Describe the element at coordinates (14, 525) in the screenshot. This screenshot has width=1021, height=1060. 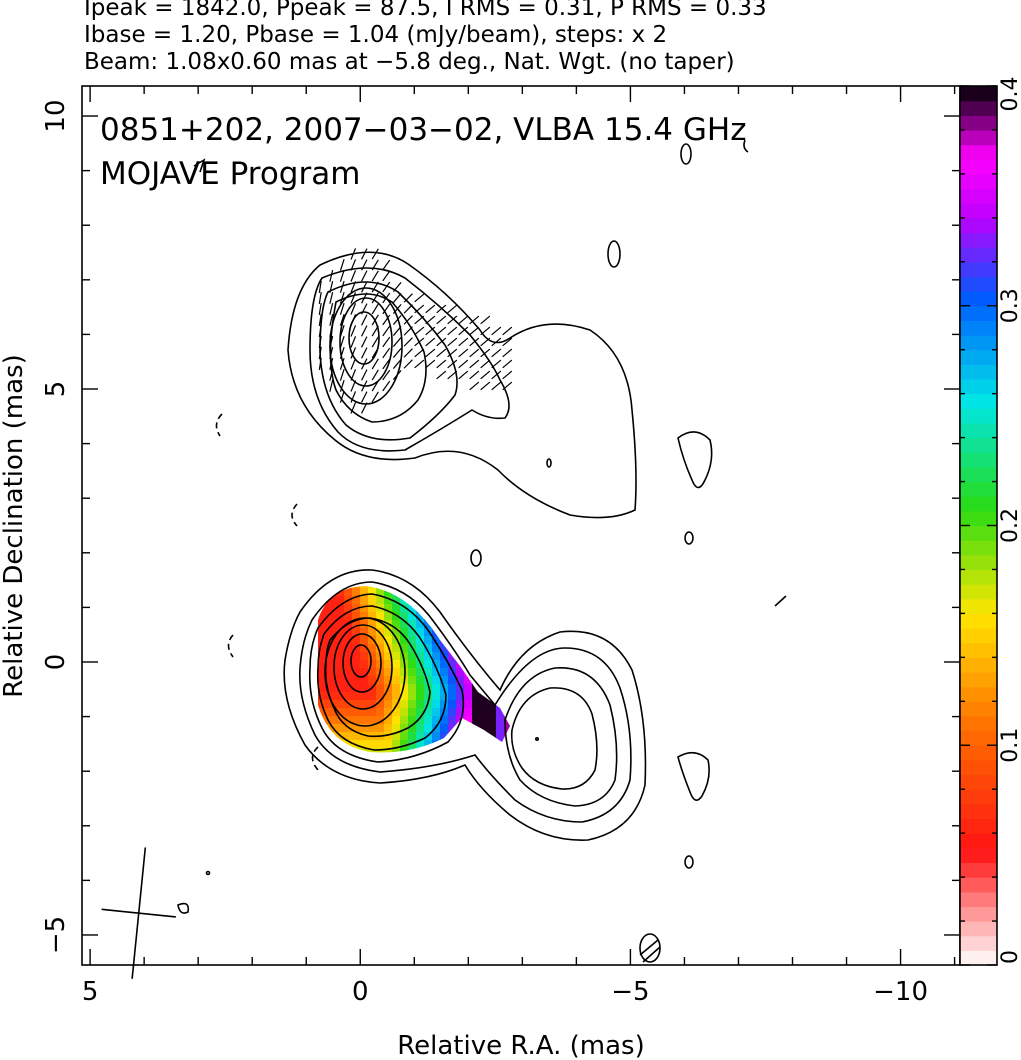
I see `y-axis-label: Relative Declination (mas)` at that location.